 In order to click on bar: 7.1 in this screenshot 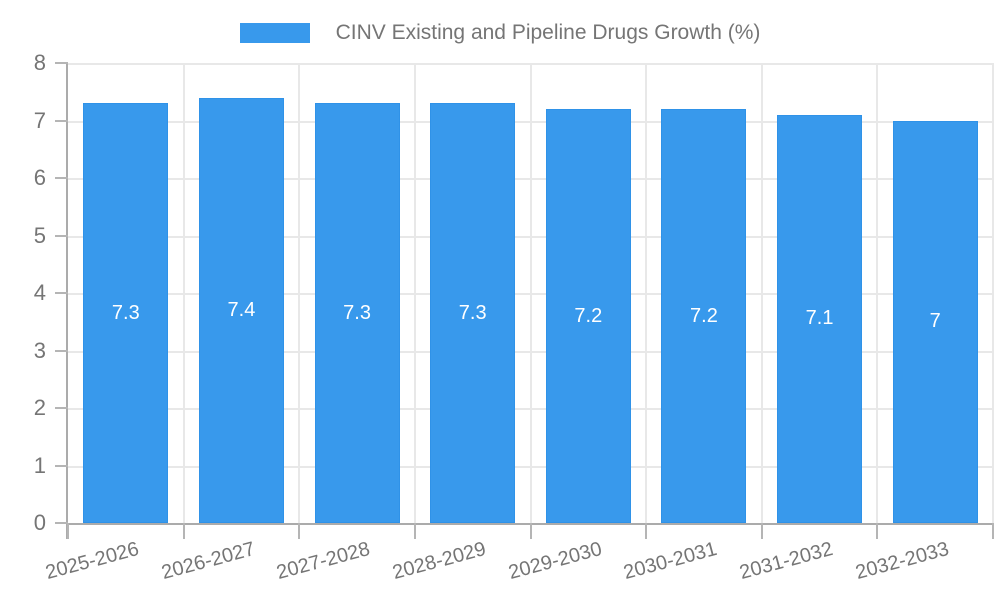, I will do `click(820, 318)`.